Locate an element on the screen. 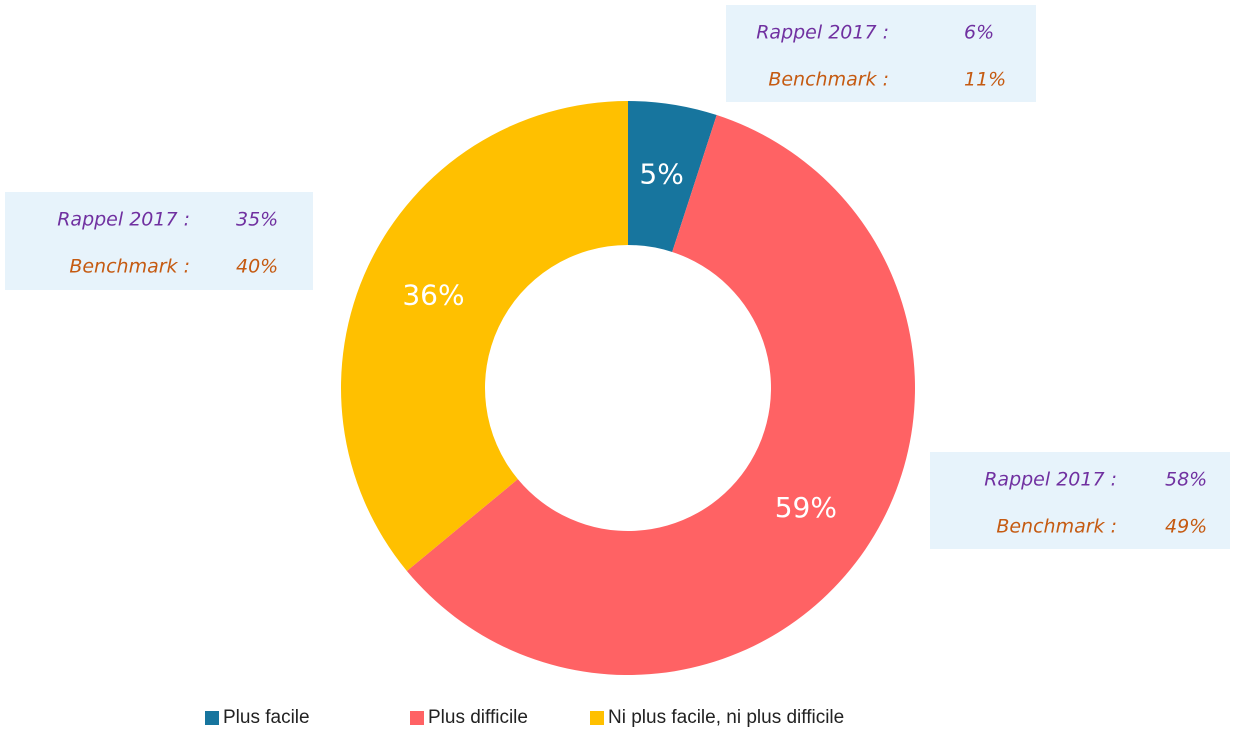 This screenshot has height=741, width=1234. legend-label: Plus difficile is located at coordinates (478, 717).